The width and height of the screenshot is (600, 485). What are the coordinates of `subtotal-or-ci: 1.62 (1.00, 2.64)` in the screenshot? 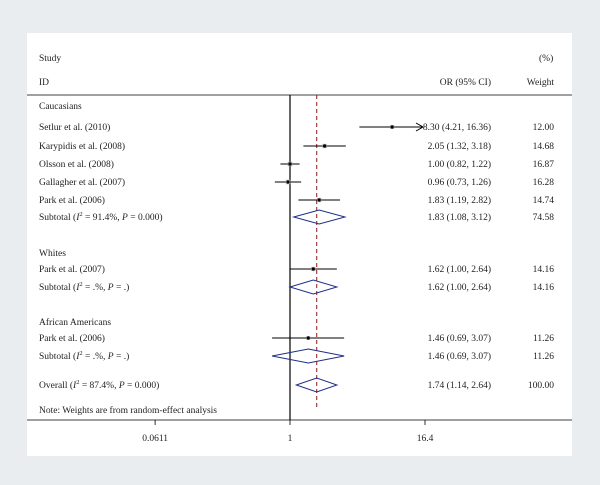 It's located at (459, 287).